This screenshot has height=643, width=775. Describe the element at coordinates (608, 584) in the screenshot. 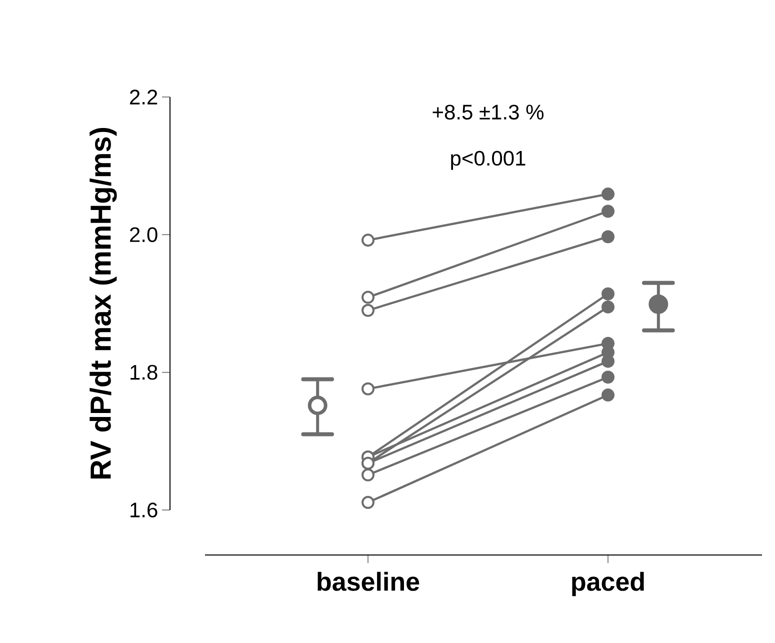

I see `x-tick-label: paced` at that location.